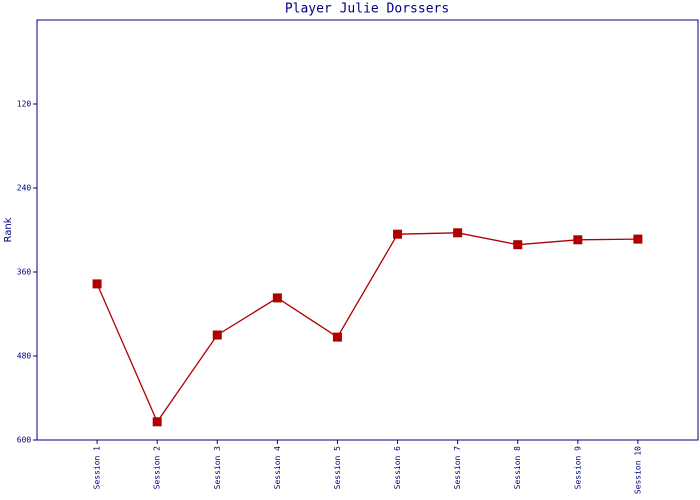  Describe the element at coordinates (24, 356) in the screenshot. I see `y-tick-label: 480` at that location.